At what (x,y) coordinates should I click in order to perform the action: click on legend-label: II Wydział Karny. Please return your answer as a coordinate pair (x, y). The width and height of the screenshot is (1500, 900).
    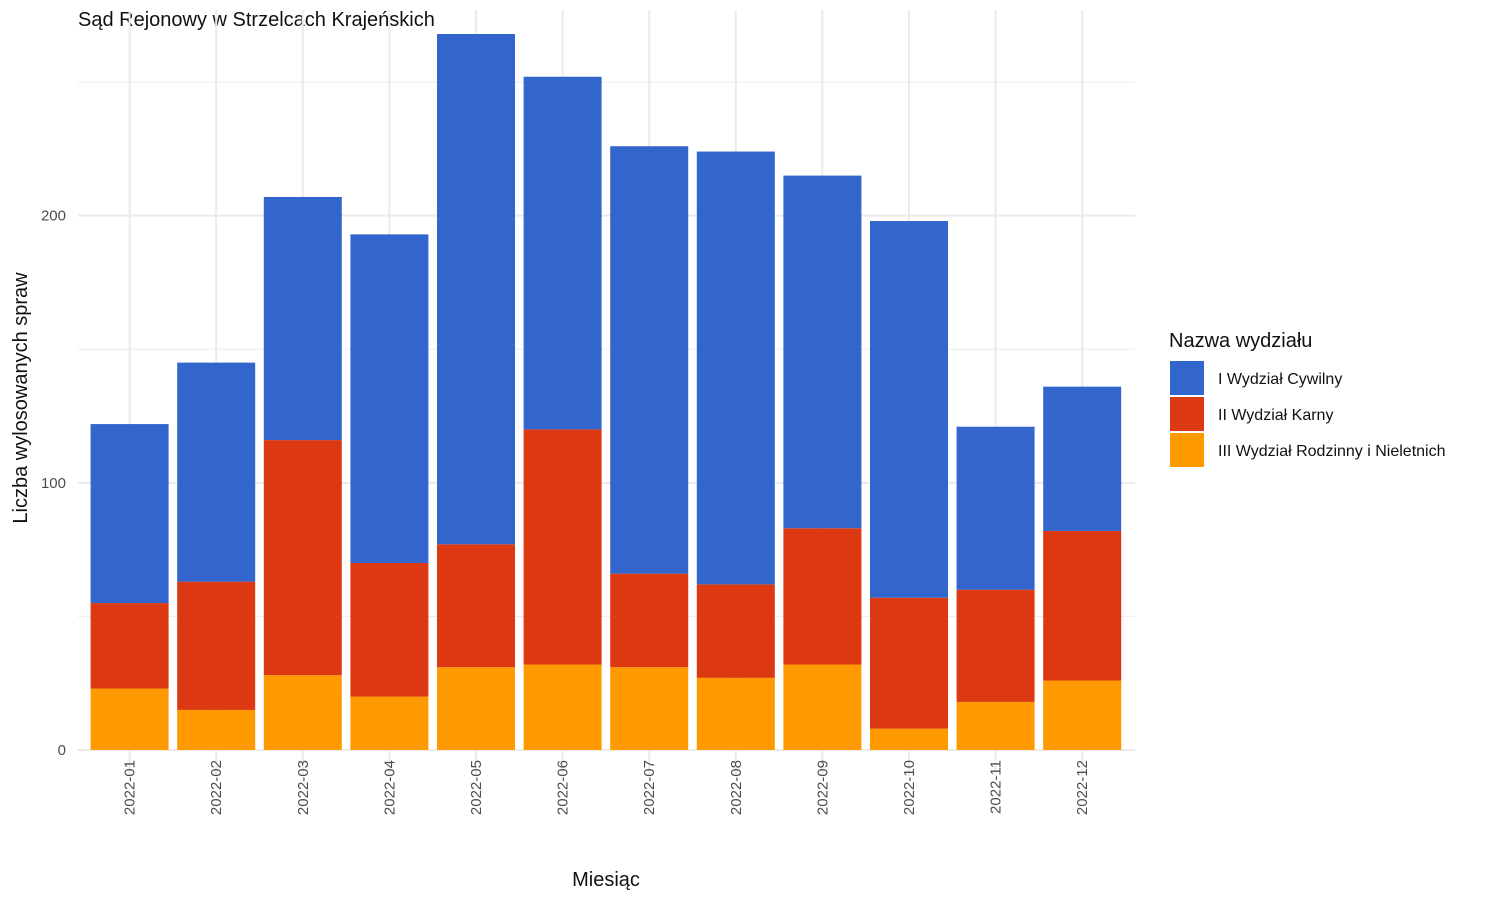
    Looking at the image, I should click on (1275, 415).